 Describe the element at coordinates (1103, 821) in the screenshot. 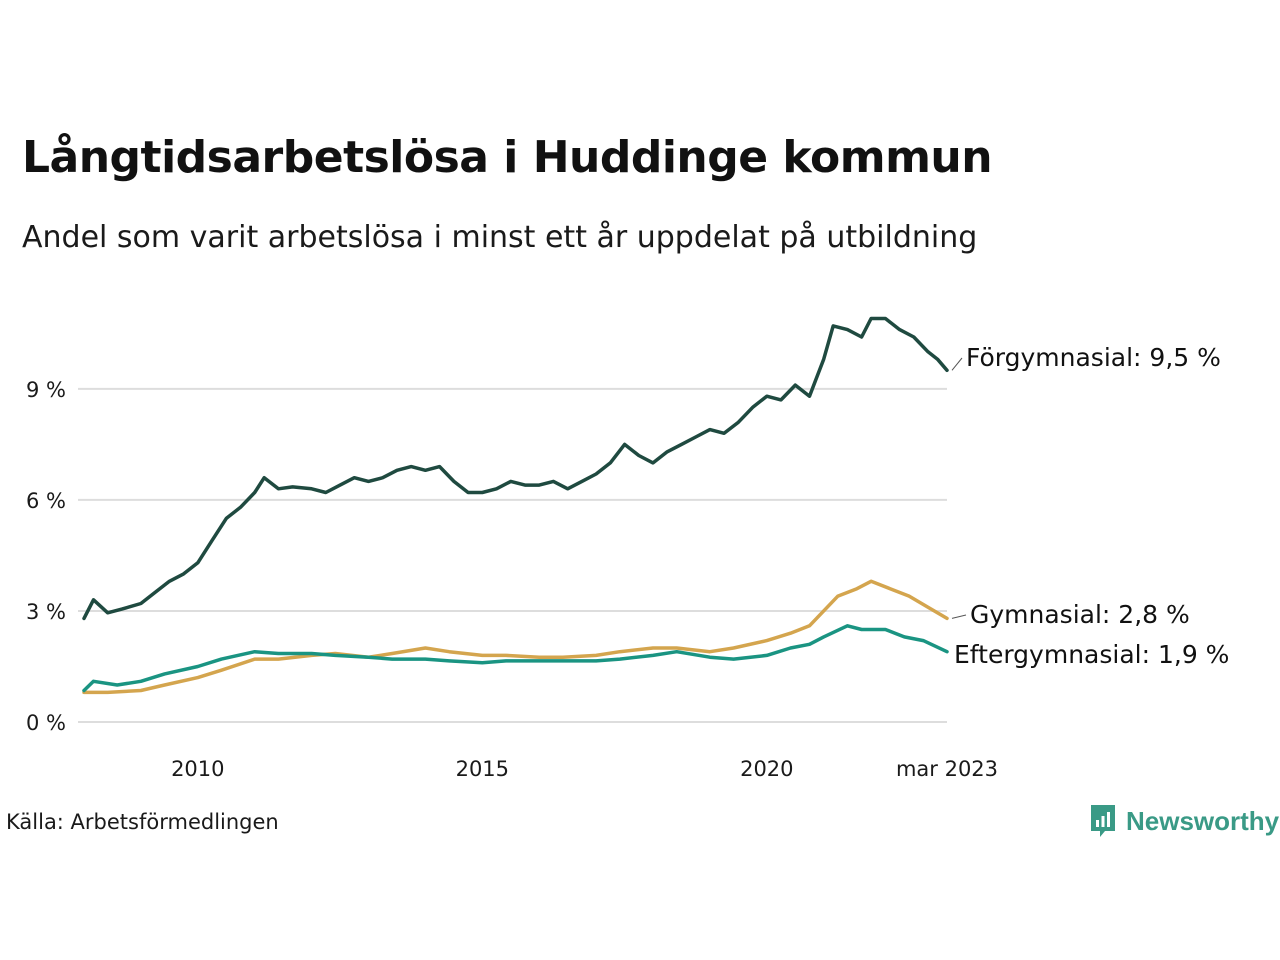

I see `newsworthy-icon` at that location.